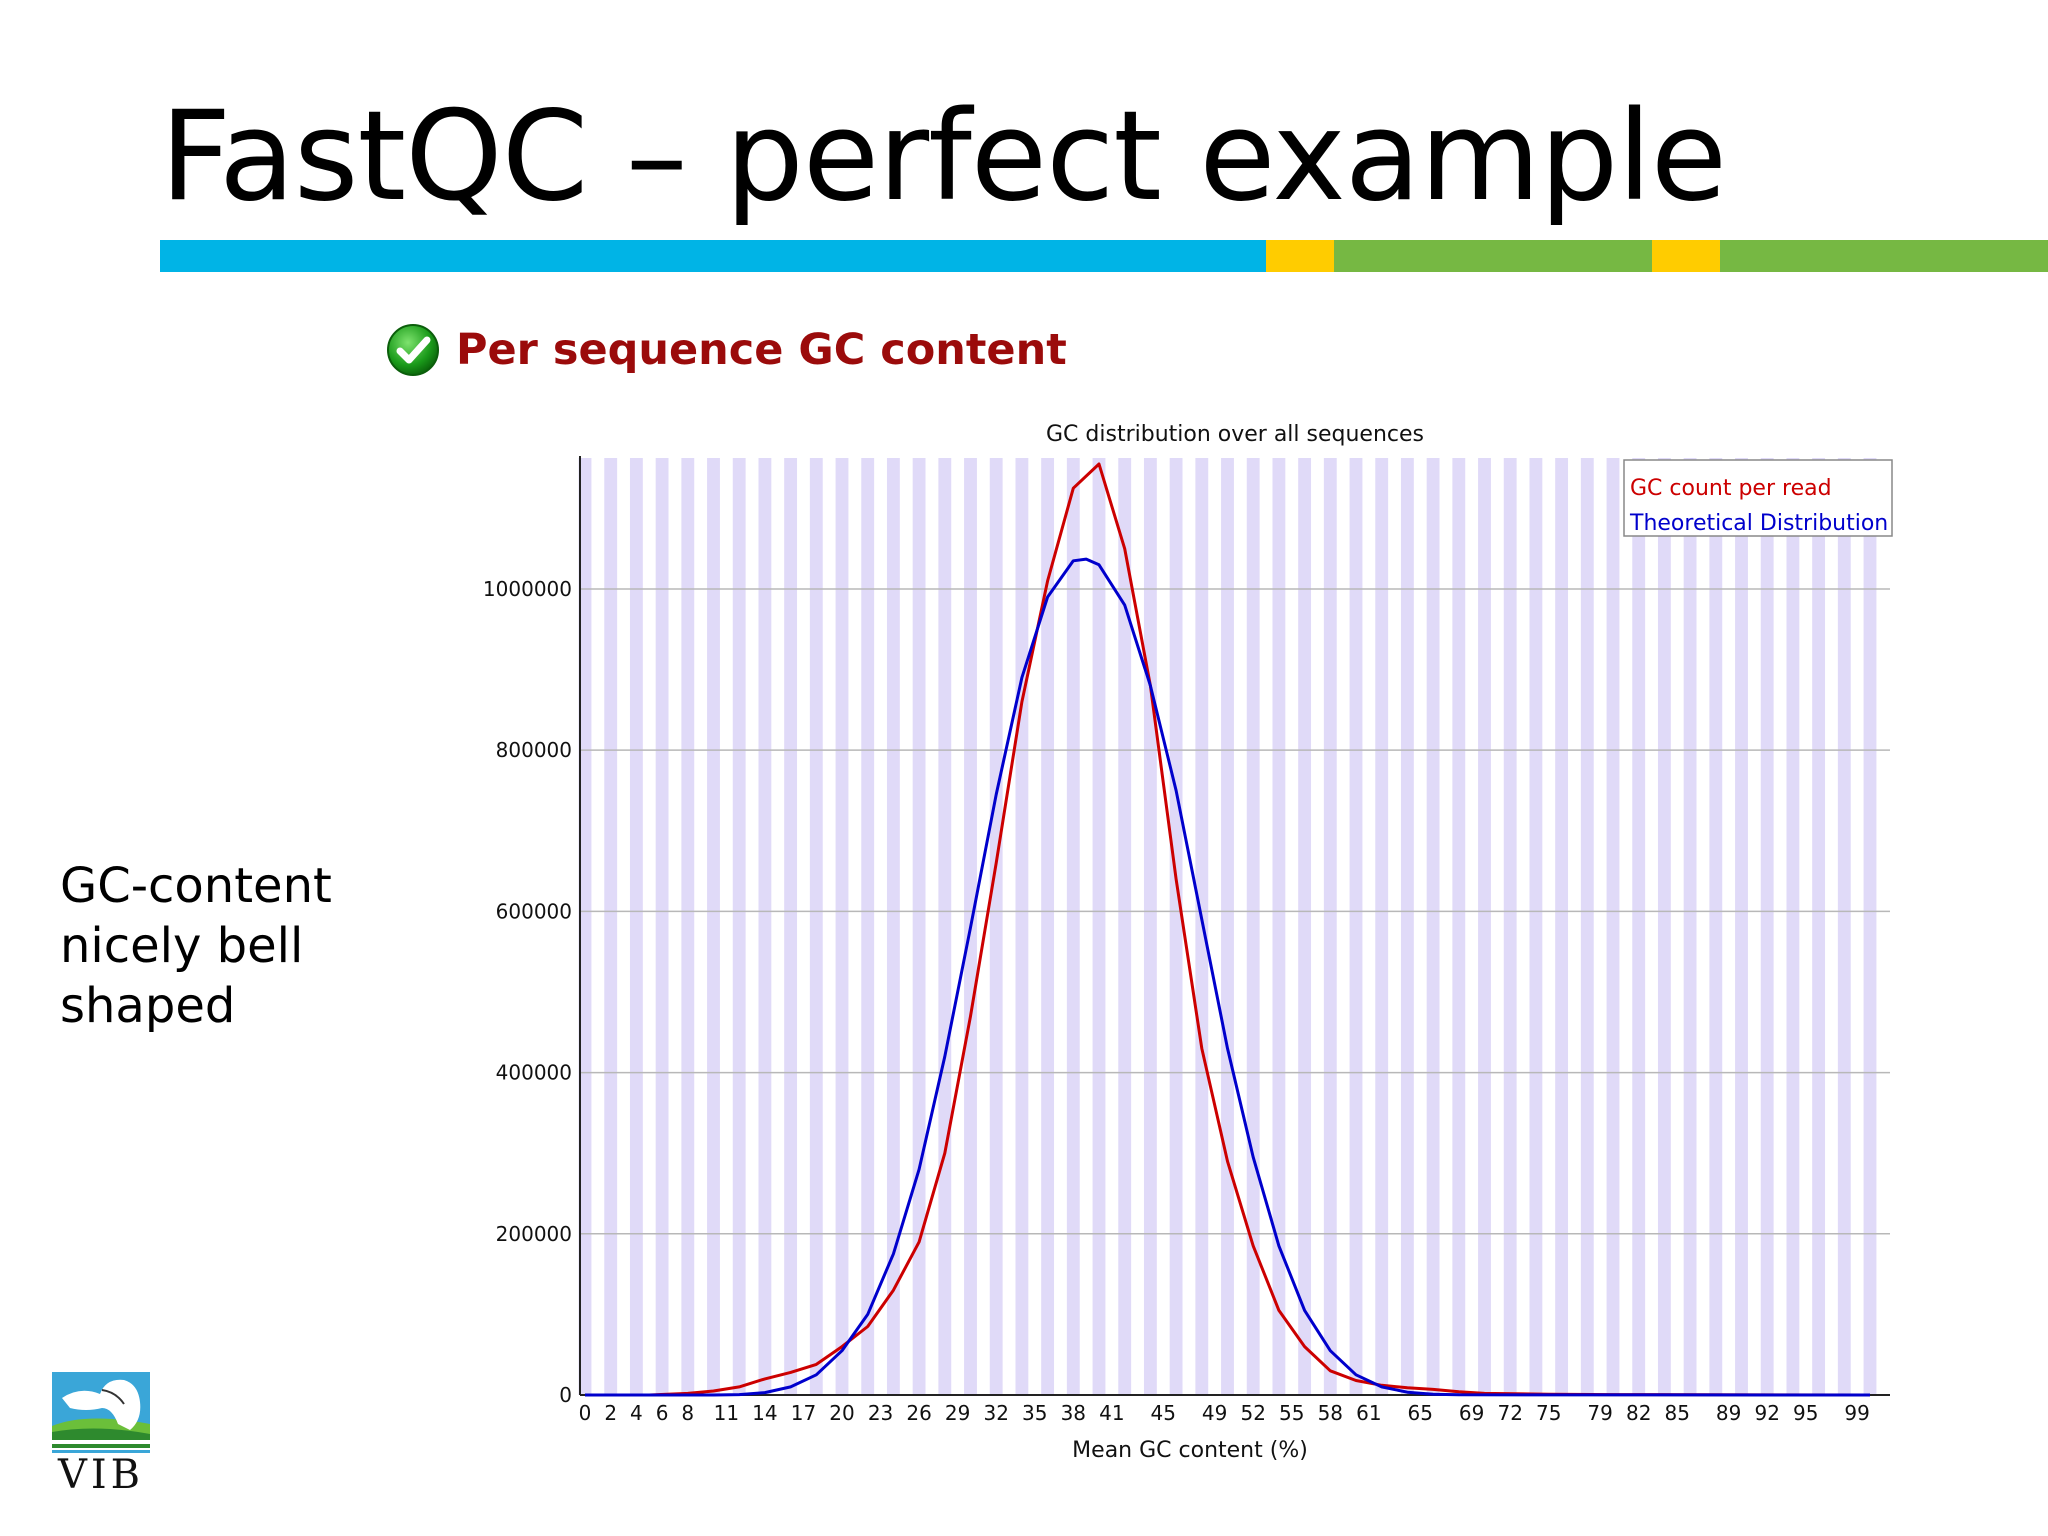 The width and height of the screenshot is (2048, 1536). What do you see at coordinates (662, 1413) in the screenshot?
I see `x-tick-label: 6` at bounding box center [662, 1413].